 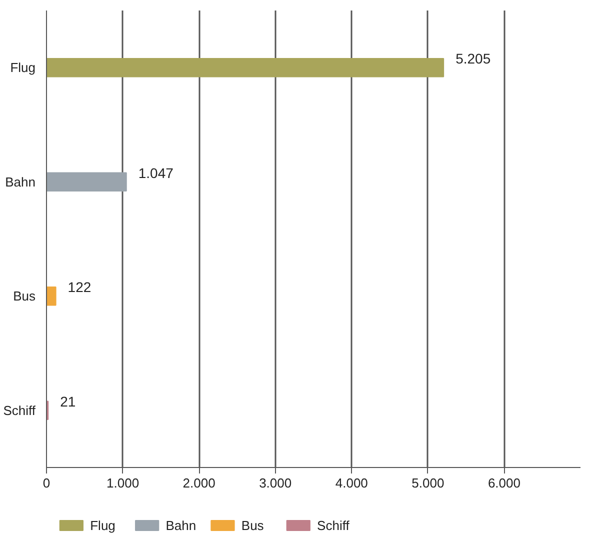 I want to click on y-tick-label: Schiff, so click(x=19, y=410).